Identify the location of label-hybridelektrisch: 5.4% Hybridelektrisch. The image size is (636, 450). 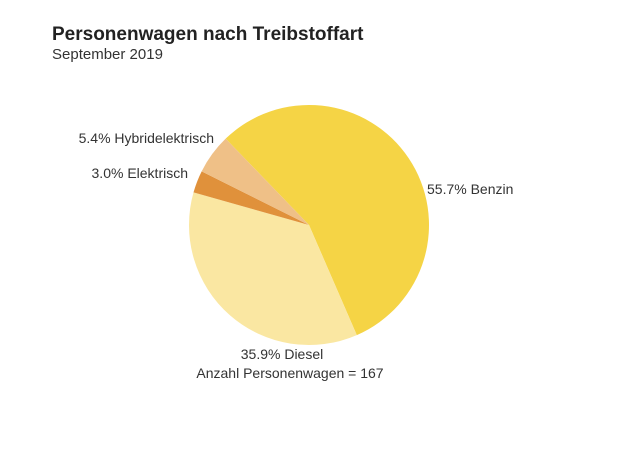
(146, 138).